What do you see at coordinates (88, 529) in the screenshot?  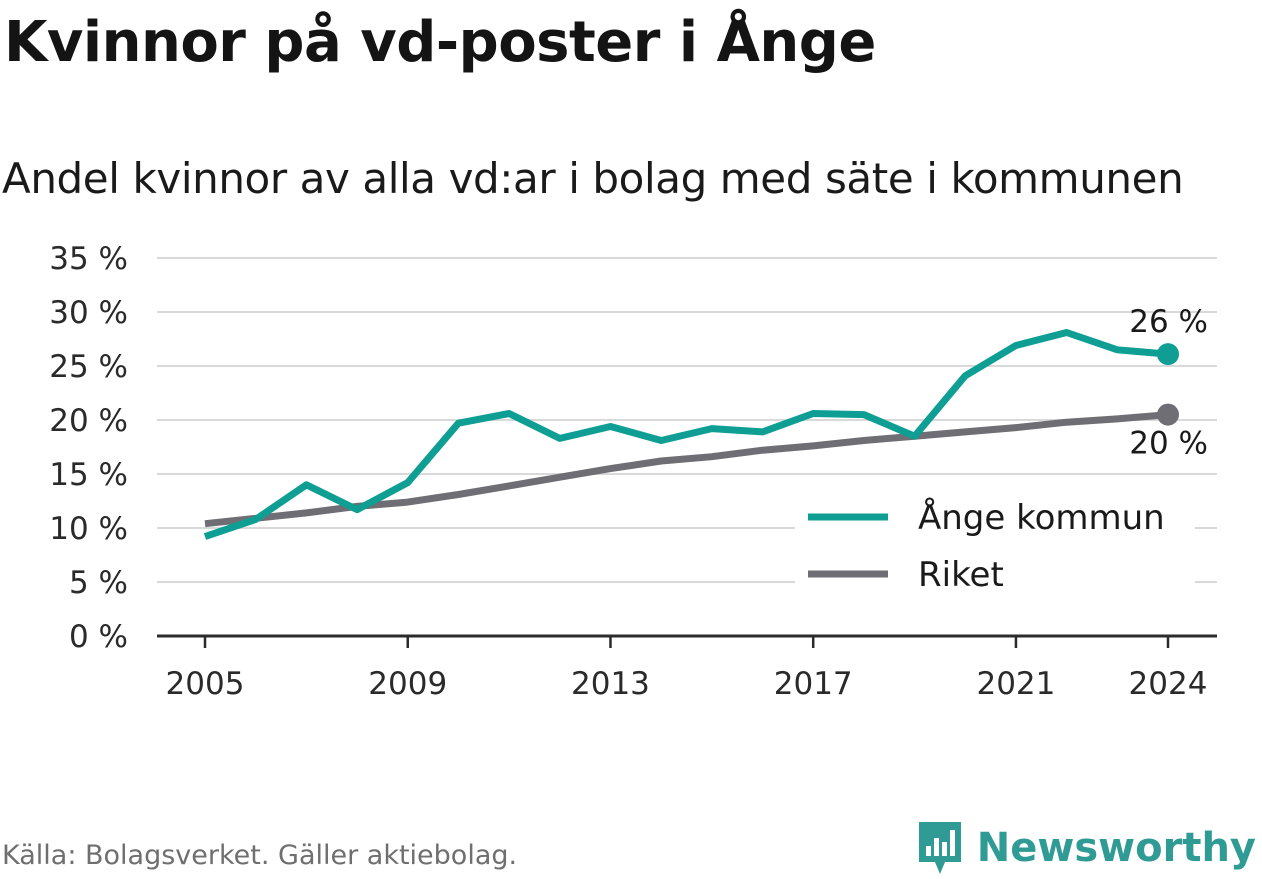 I see `y-tick-label: 10 %` at bounding box center [88, 529].